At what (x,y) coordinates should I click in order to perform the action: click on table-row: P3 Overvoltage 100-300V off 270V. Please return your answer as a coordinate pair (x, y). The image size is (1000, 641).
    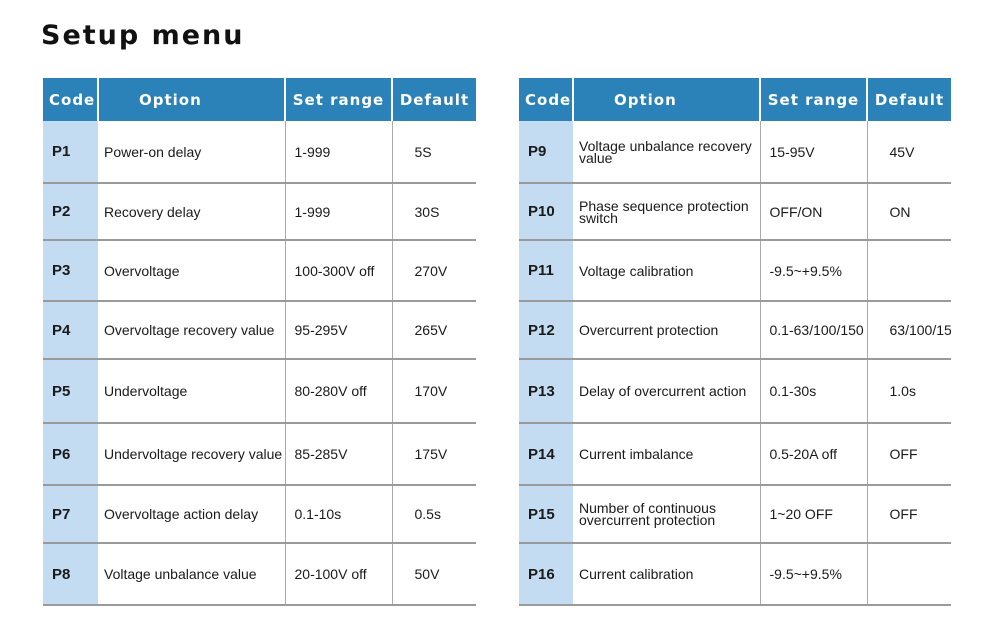
    Looking at the image, I should click on (259, 271).